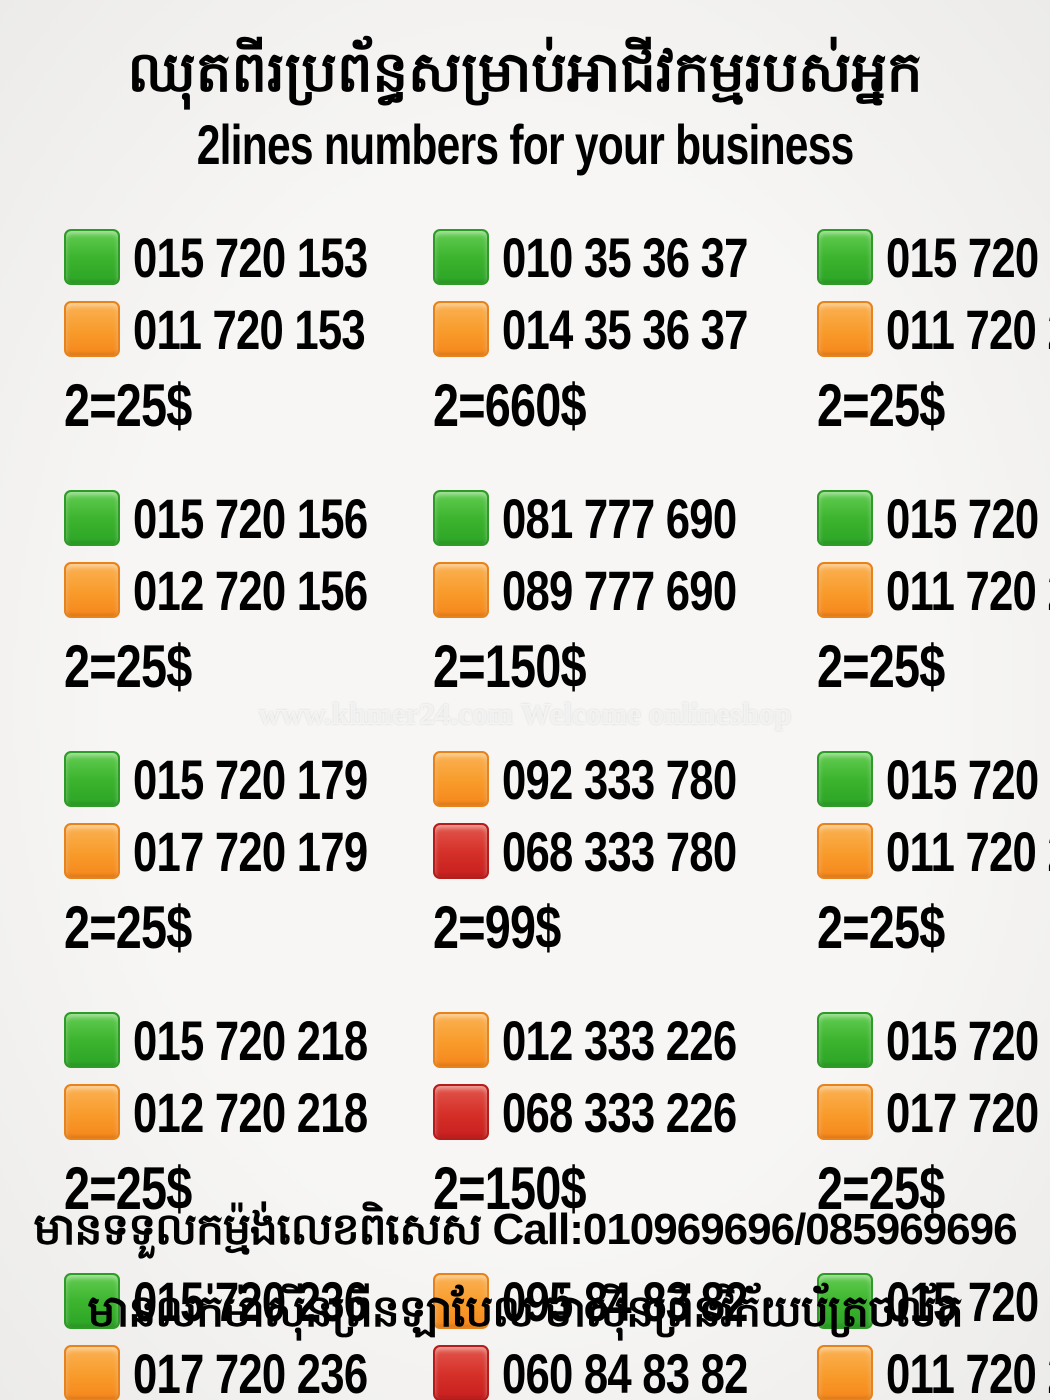  What do you see at coordinates (248, 779) in the screenshot?
I see `number-line: 015 720 179` at bounding box center [248, 779].